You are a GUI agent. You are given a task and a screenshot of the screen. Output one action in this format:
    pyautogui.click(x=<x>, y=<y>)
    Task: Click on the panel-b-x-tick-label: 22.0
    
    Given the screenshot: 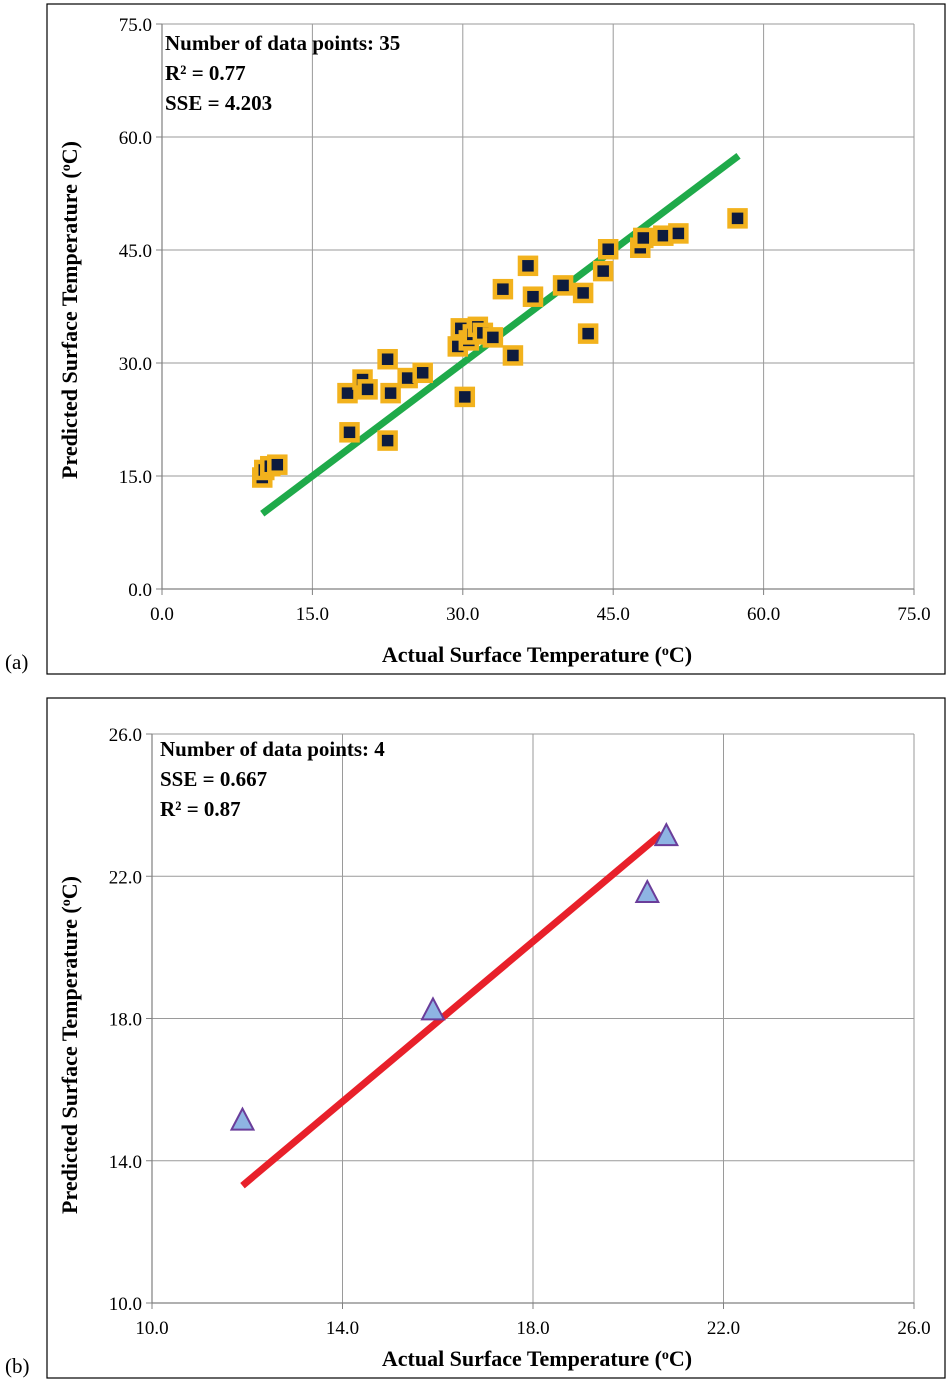 What is the action you would take?
    pyautogui.click(x=723, y=1328)
    